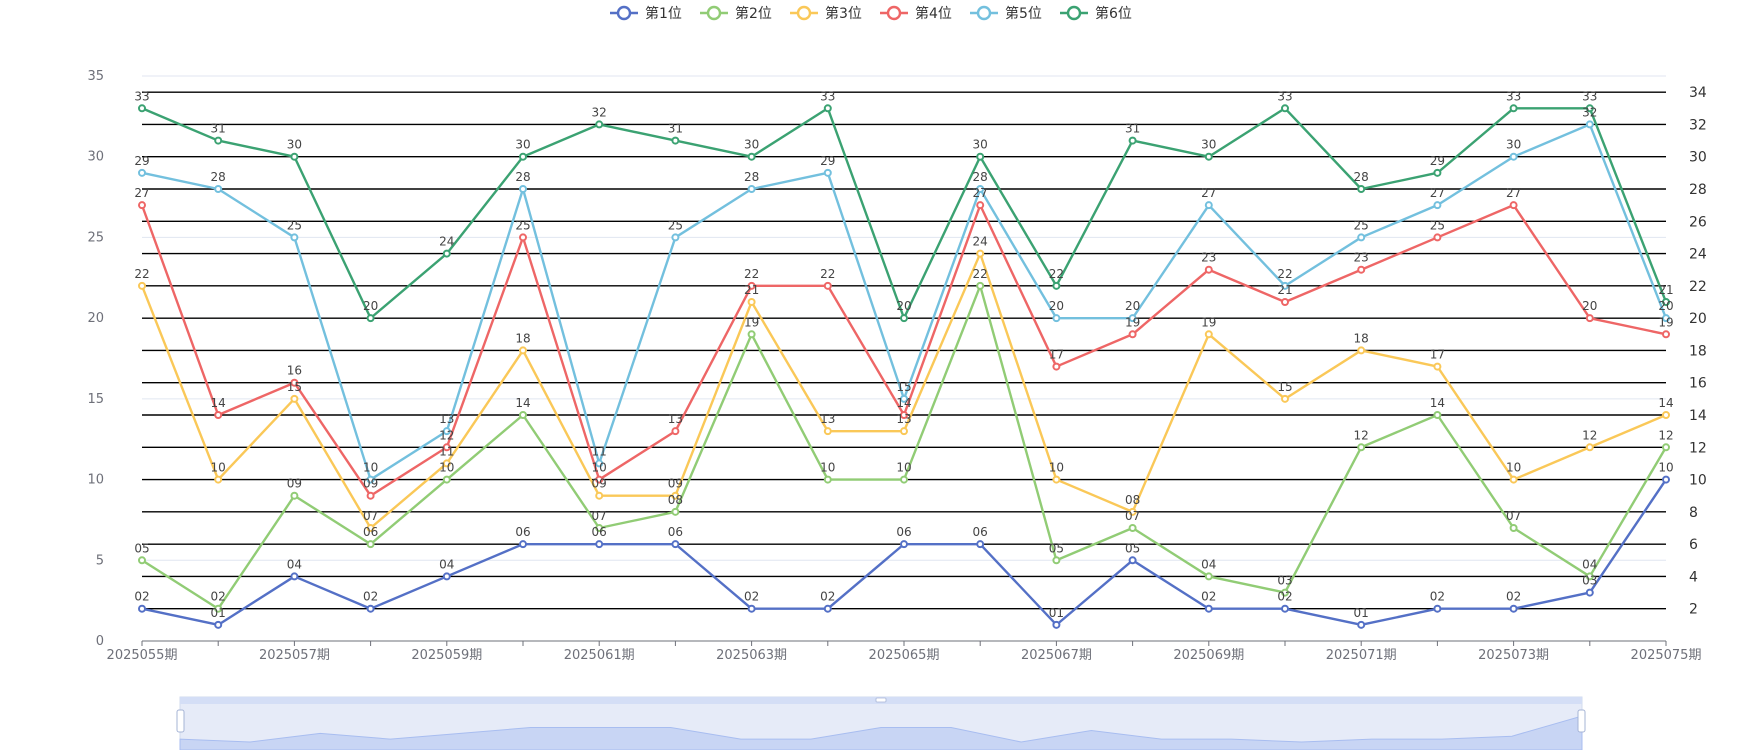 Image resolution: width=1750 pixels, height=754 pixels. Describe the element at coordinates (826, 13) in the screenshot. I see `legend-item-3: 第3位` at that location.